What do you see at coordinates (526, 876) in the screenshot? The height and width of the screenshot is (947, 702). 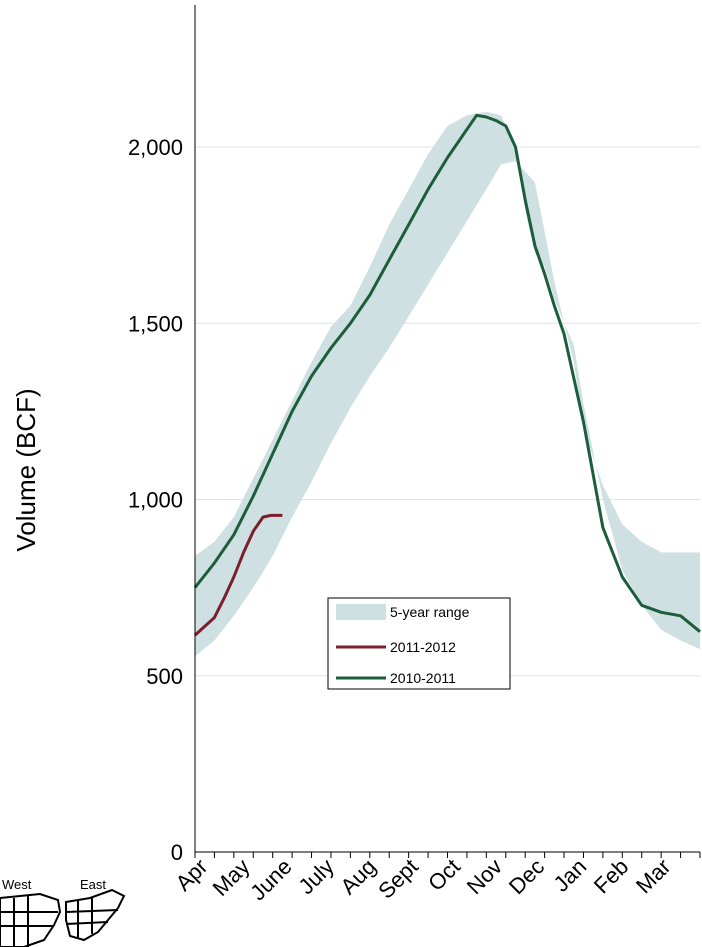 I see `month-label: Dec` at bounding box center [526, 876].